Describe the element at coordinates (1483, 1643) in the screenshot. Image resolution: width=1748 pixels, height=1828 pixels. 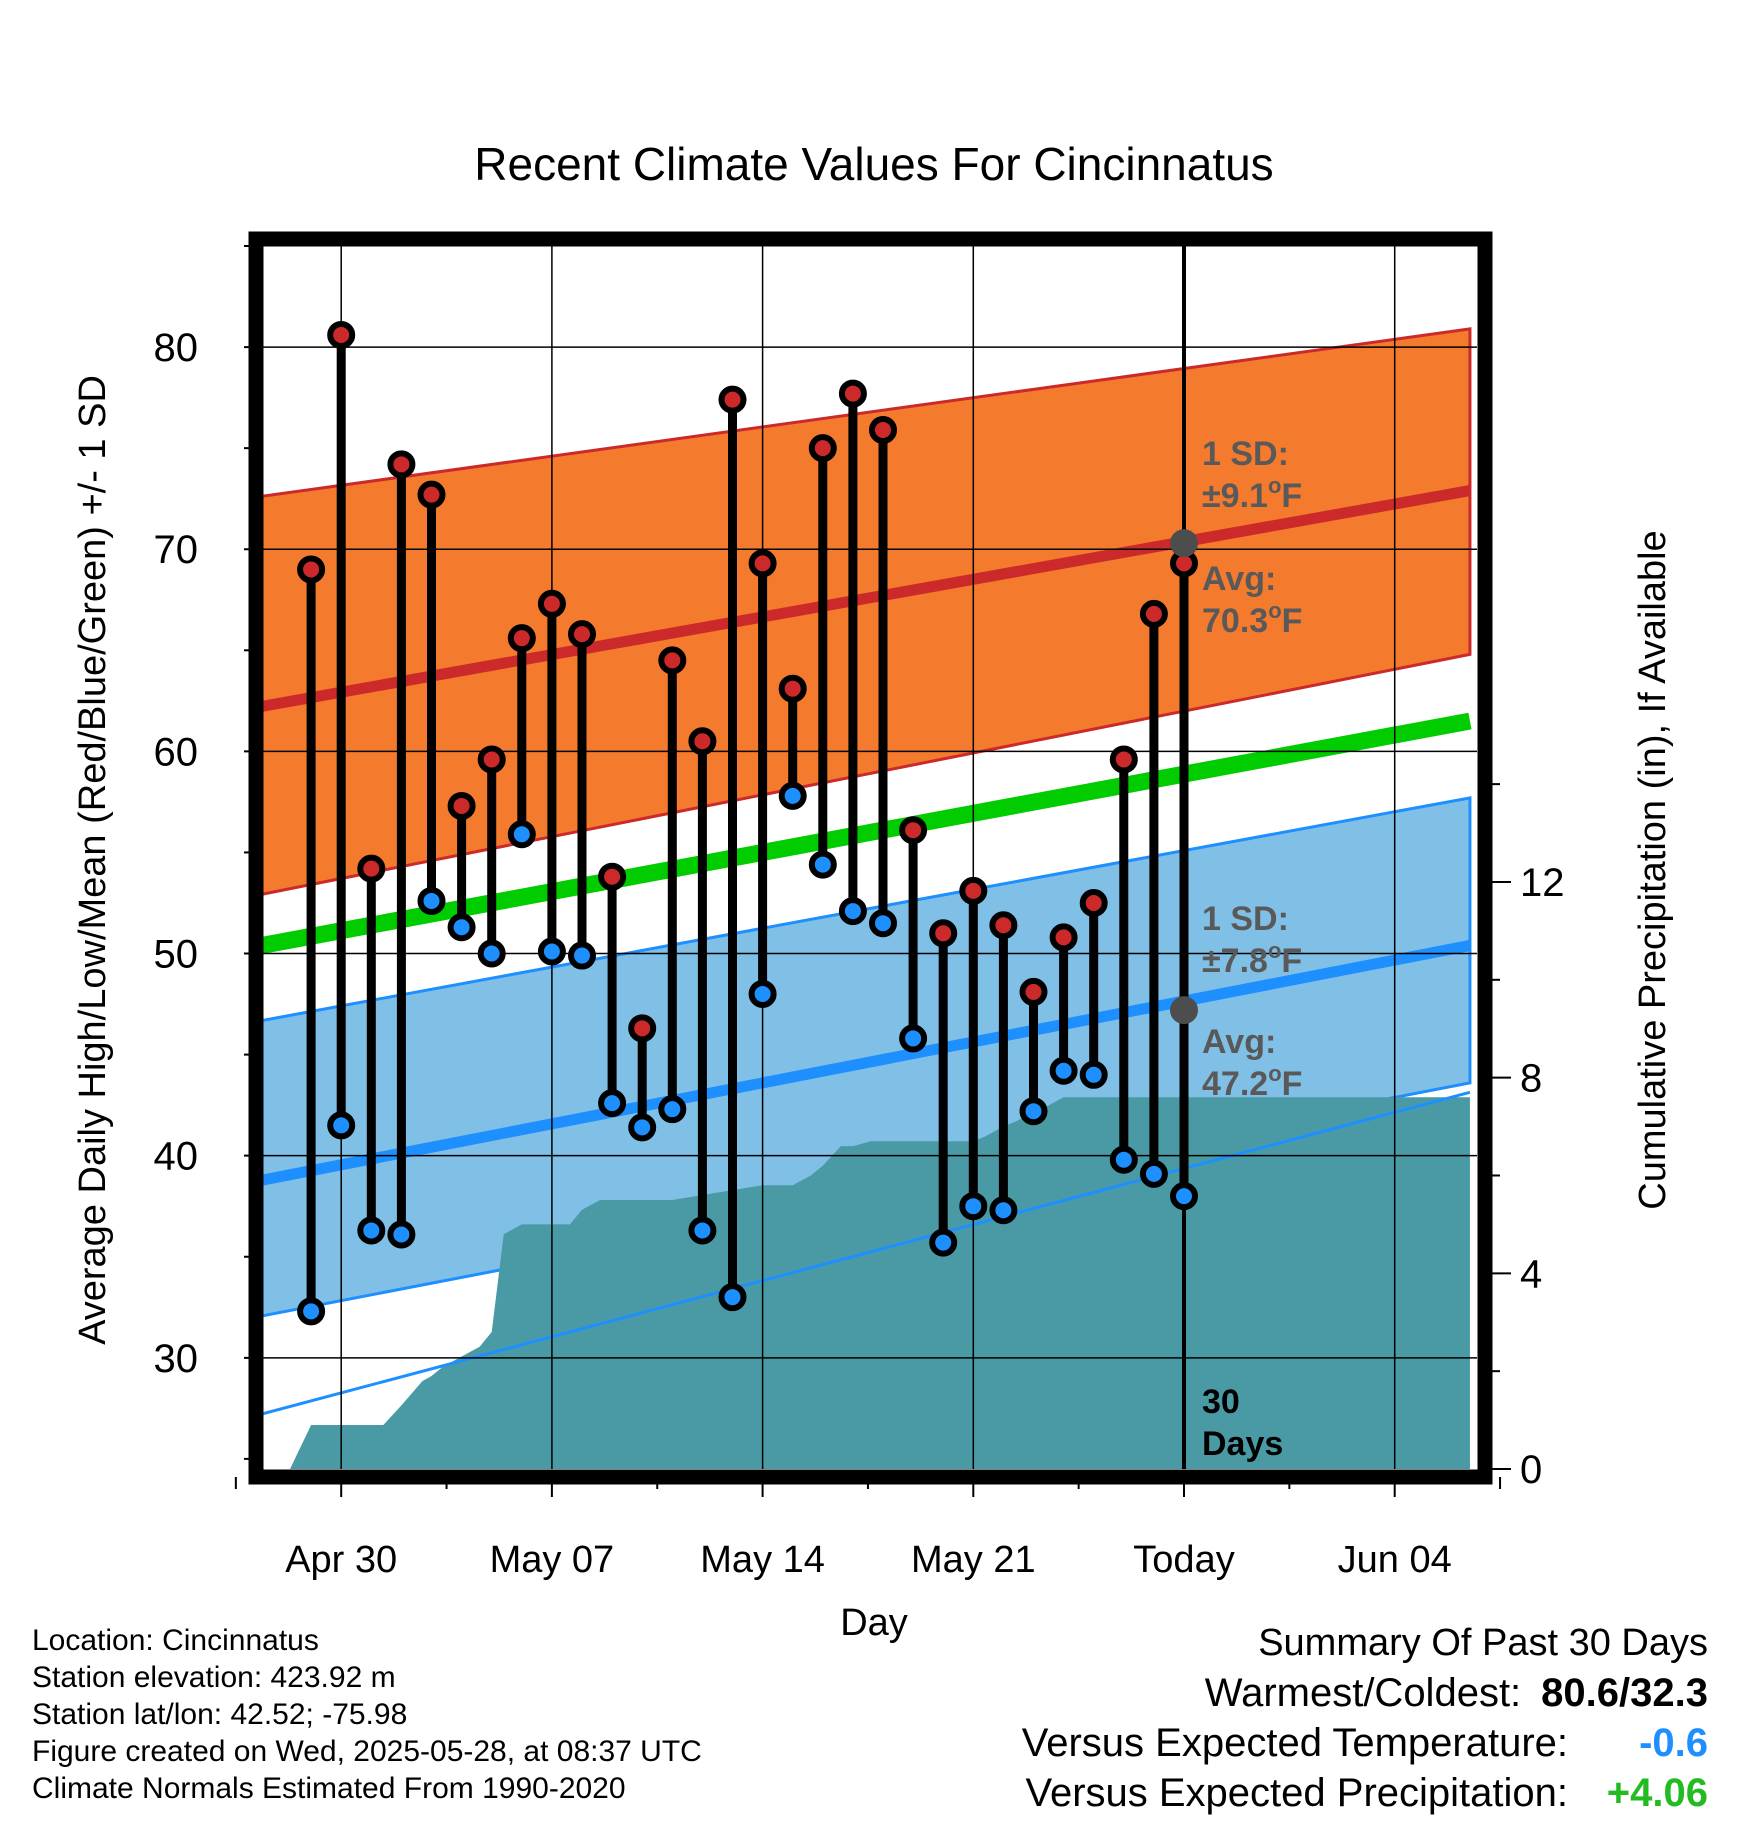
I see `summary-title: Summary Of Past 30 Days` at that location.